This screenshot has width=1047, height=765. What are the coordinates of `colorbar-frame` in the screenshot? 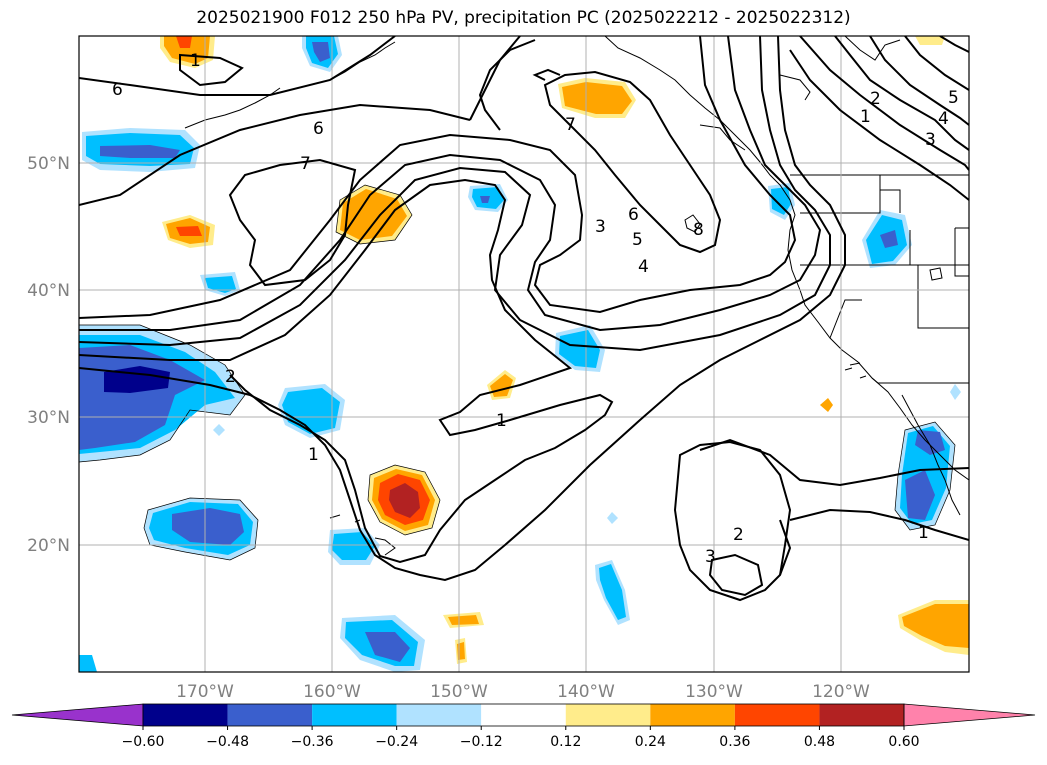 It's located at (523, 715).